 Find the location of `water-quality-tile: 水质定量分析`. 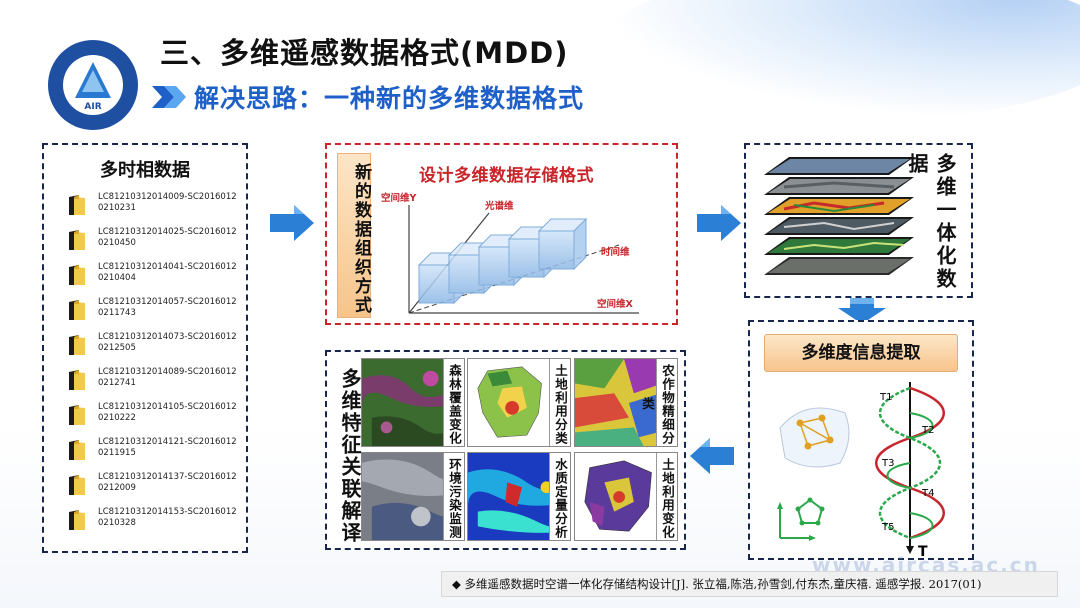

water-quality-tile: 水质定量分析 is located at coordinates (519, 496).